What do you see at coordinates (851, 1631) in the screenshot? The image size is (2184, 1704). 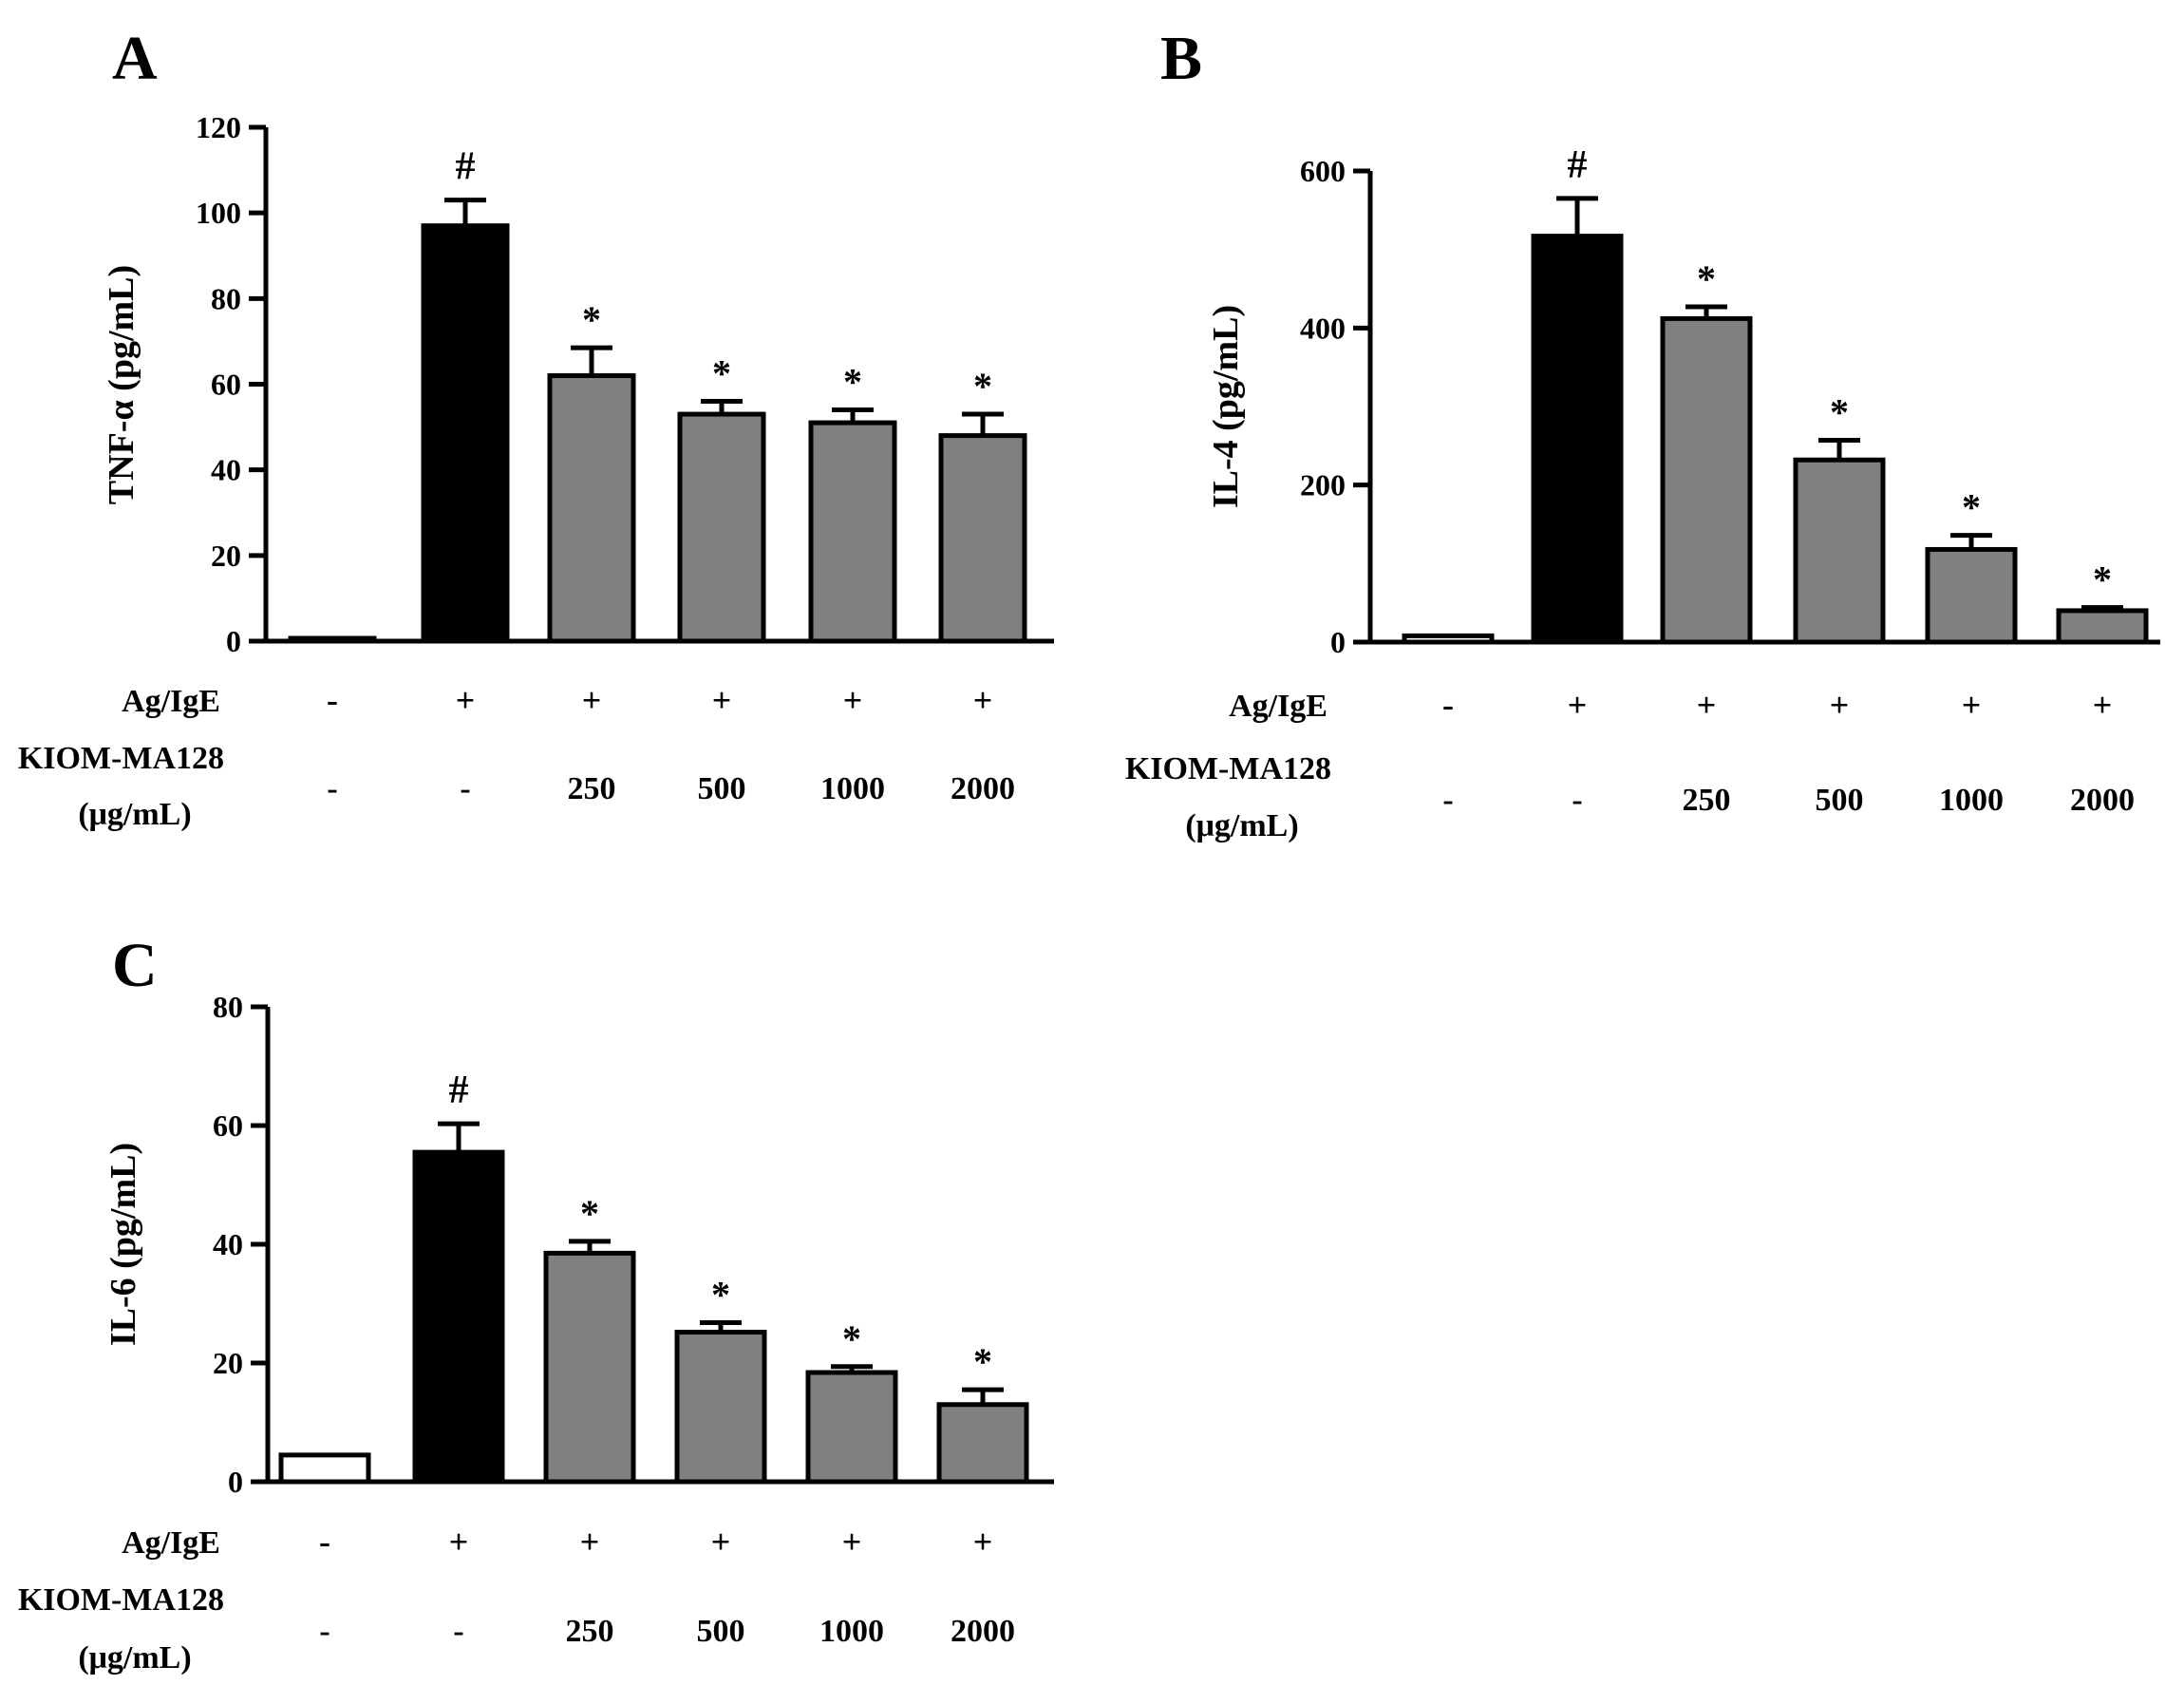 I see `dose-value-c: 1000` at bounding box center [851, 1631].